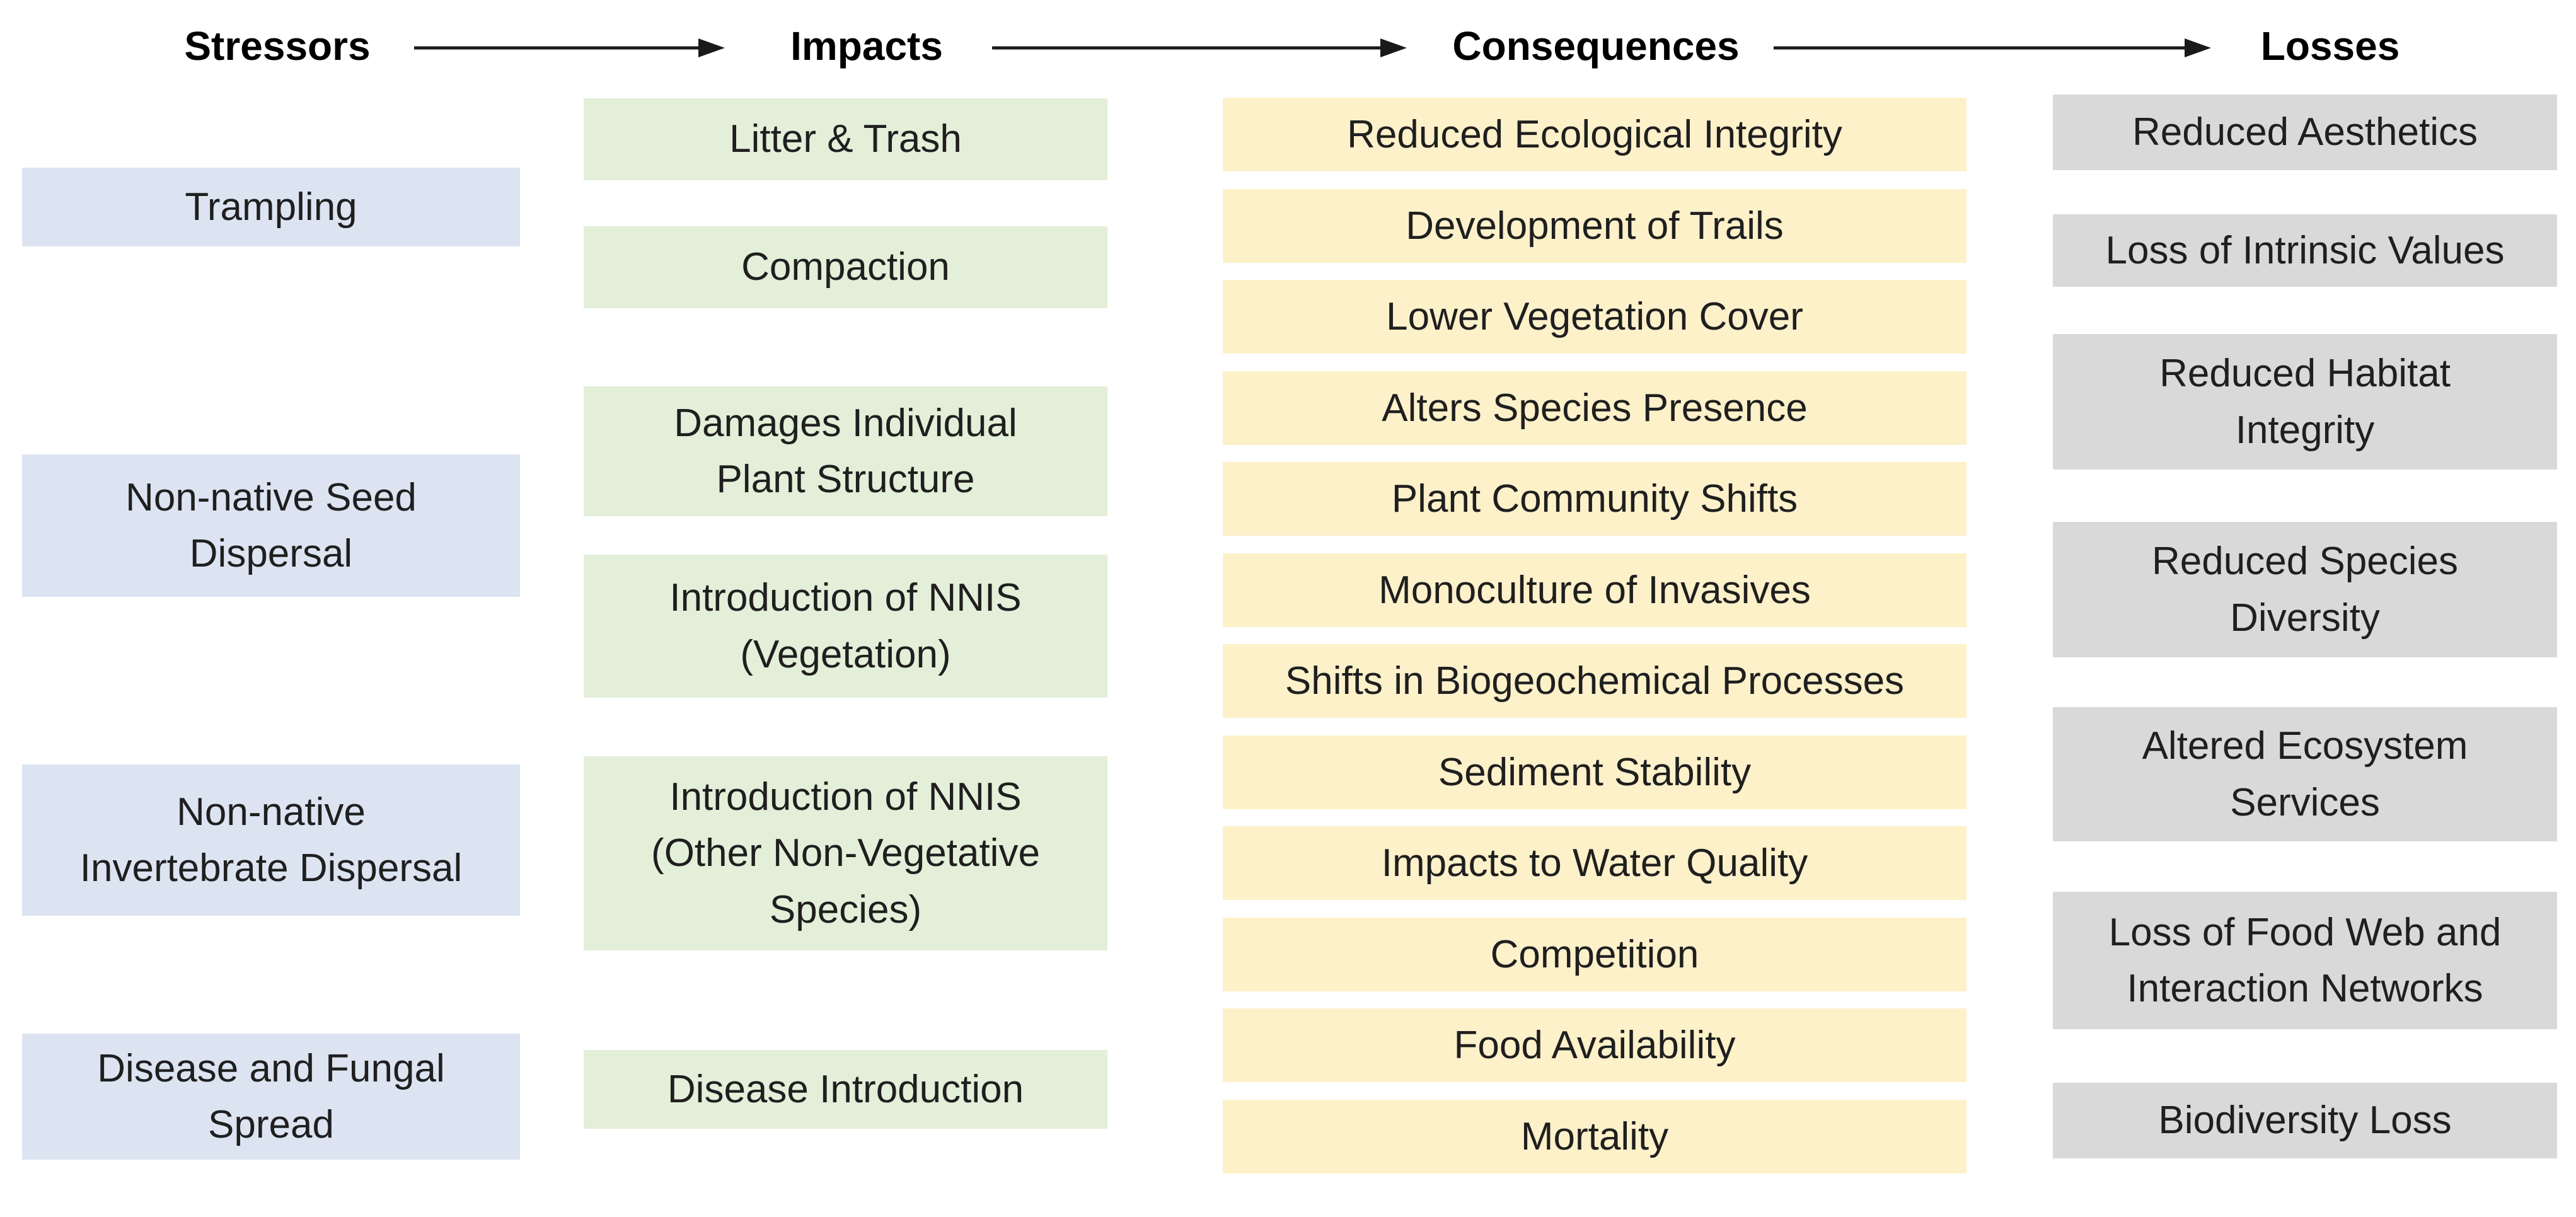  Describe the element at coordinates (271, 525) in the screenshot. I see `stressor-box: Non-native Seed Dispersal` at that location.